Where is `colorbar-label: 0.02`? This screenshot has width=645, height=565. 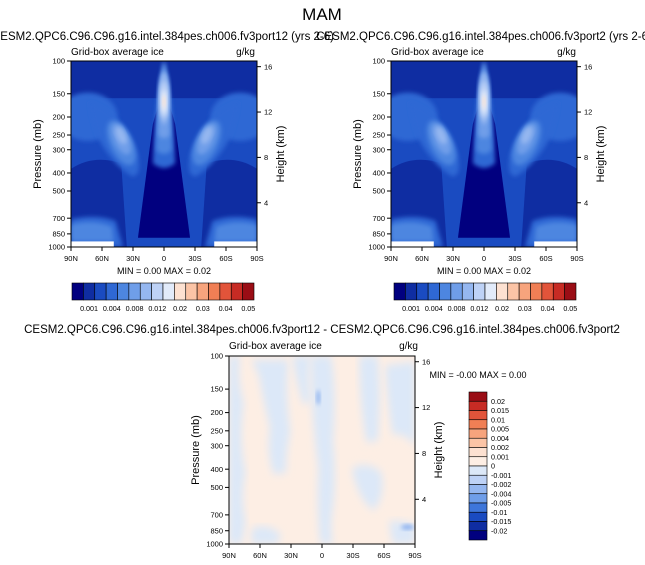
colorbar-label: 0.02 is located at coordinates (502, 308).